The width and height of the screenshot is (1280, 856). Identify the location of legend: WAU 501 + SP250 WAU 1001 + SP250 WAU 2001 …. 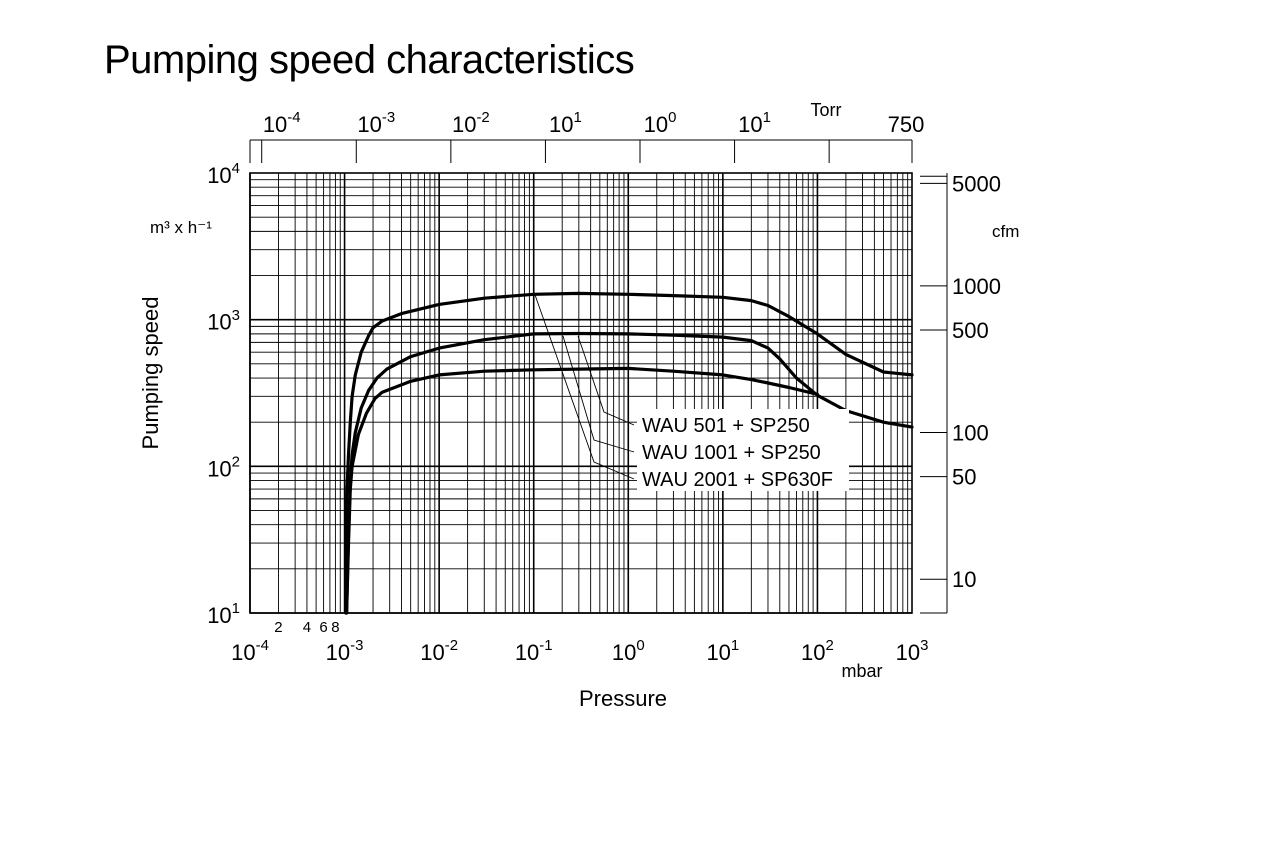
(691, 391).